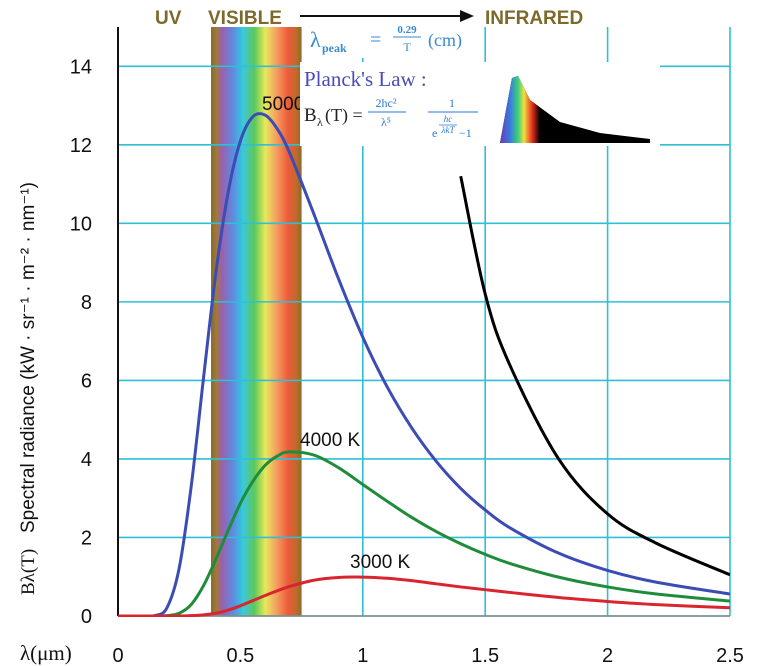  Describe the element at coordinates (344, 115) in the screenshot. I see `planck-arg: (T) =` at that location.